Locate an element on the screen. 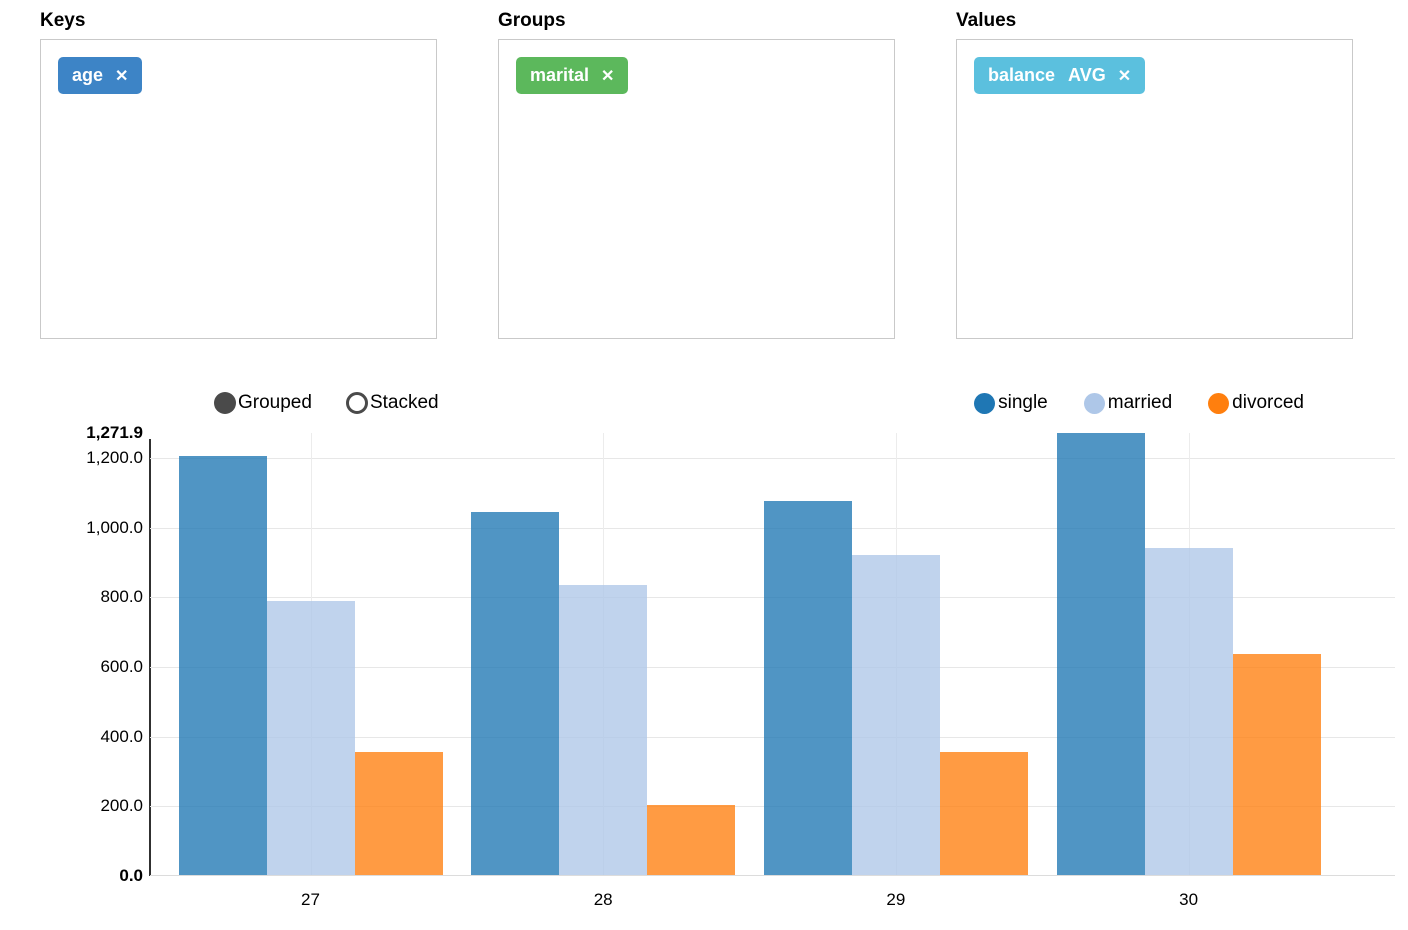 This screenshot has height=930, width=1408. keys-panel: Keys age ✕ is located at coordinates (238, 174).